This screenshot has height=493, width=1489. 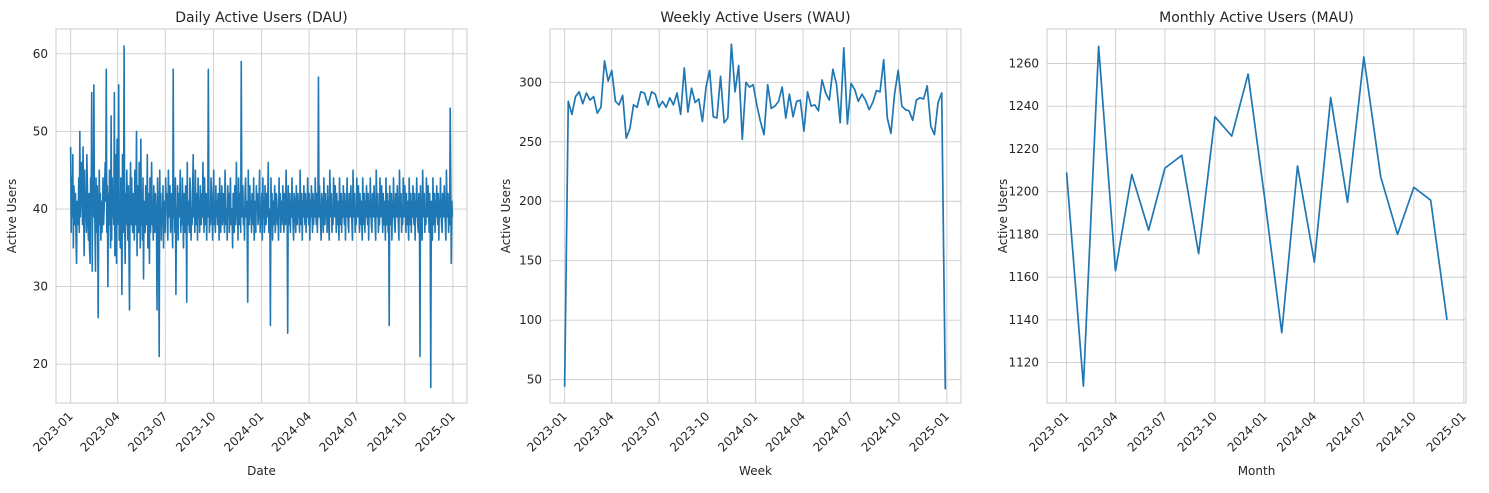 I want to click on x-axis-label: Month, so click(x=1257, y=471).